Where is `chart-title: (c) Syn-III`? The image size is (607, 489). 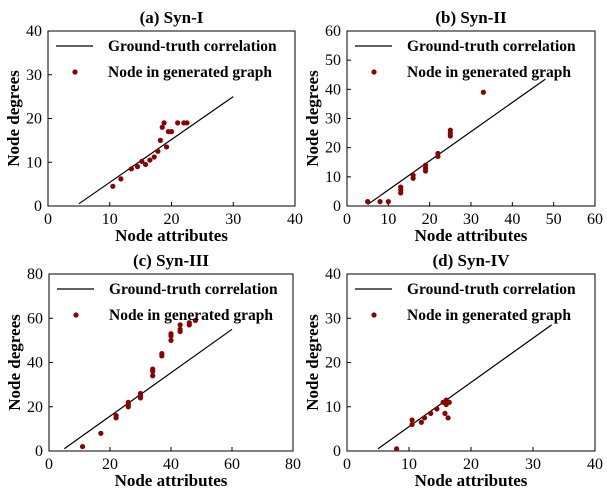 chart-title: (c) Syn-III is located at coordinates (171, 260).